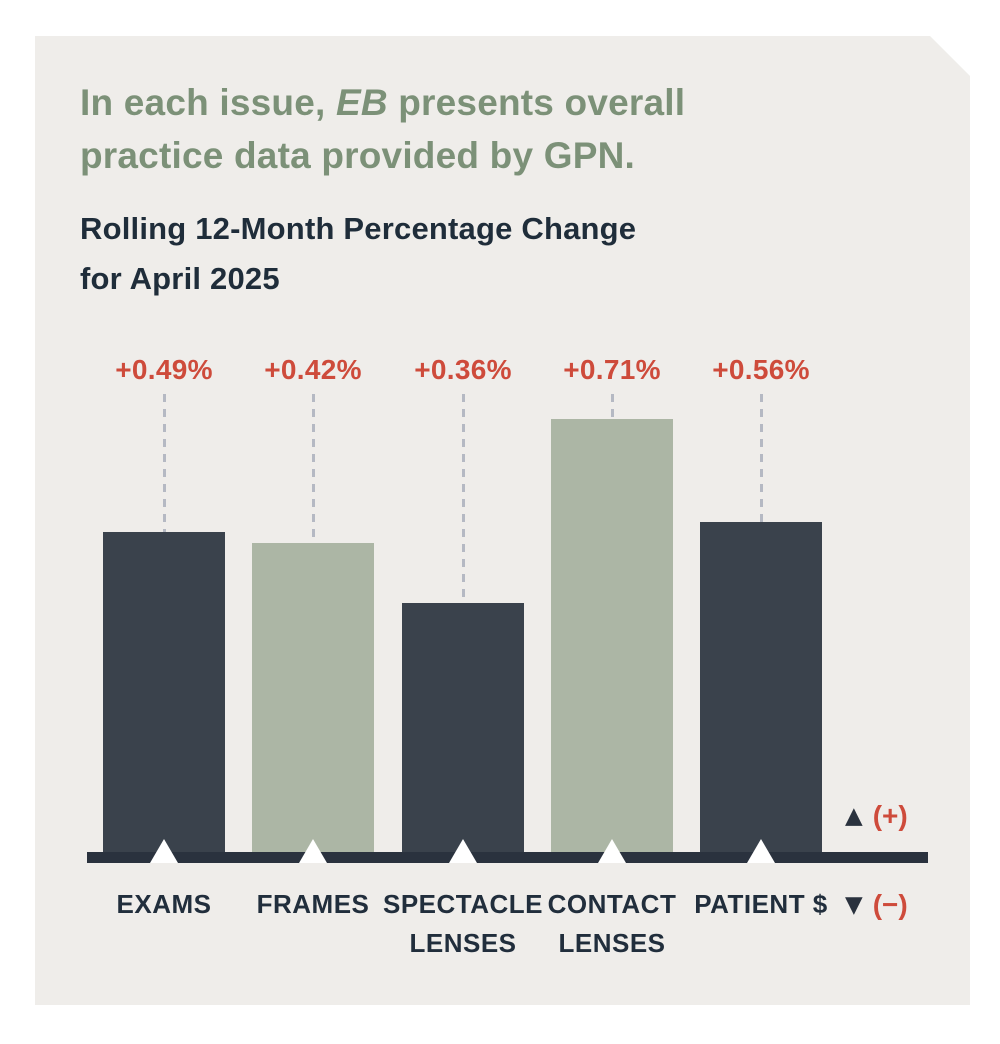 This screenshot has width=1000, height=1044. Describe the element at coordinates (463, 923) in the screenshot. I see `category-label: SPECTACLE LENSES` at that location.